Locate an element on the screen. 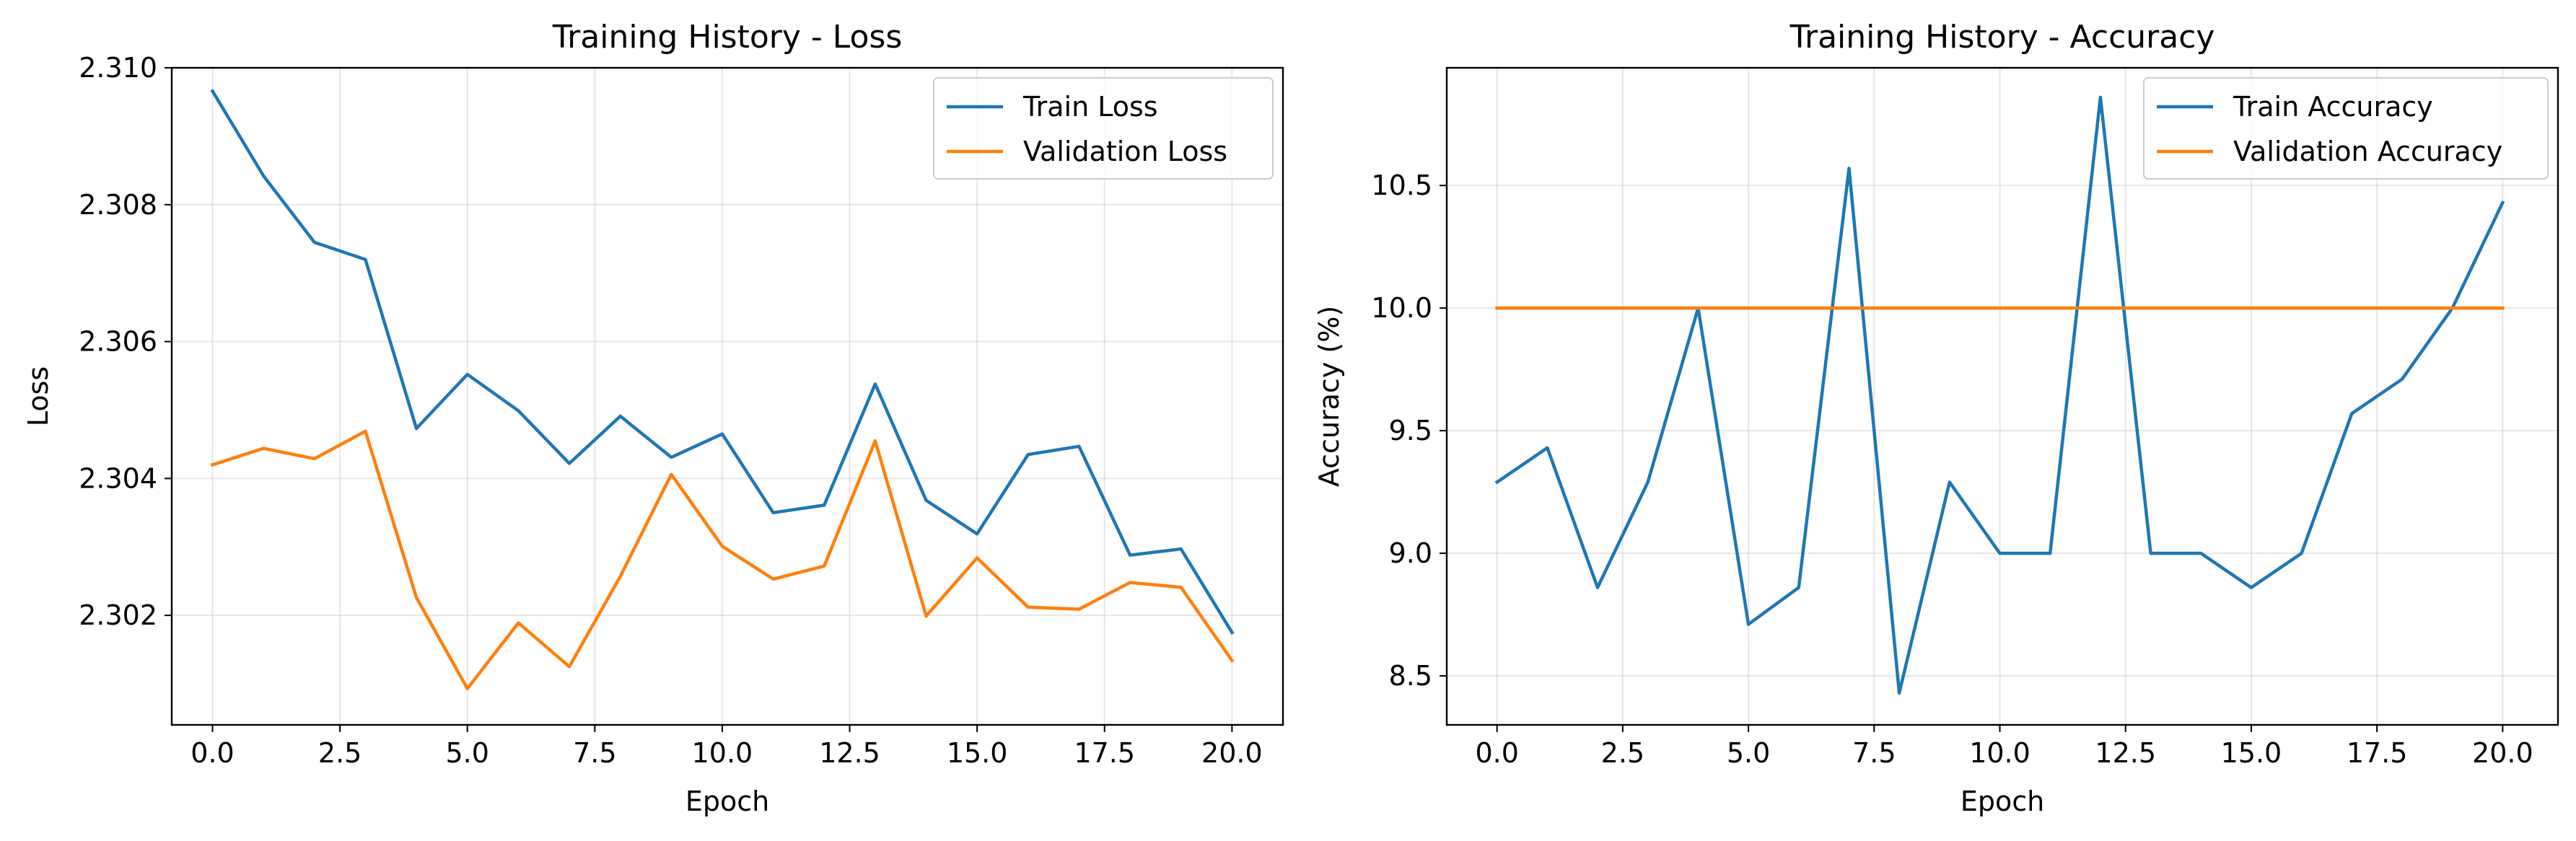  accuracy-x-tick-label-5: 12.5 is located at coordinates (2125, 753).